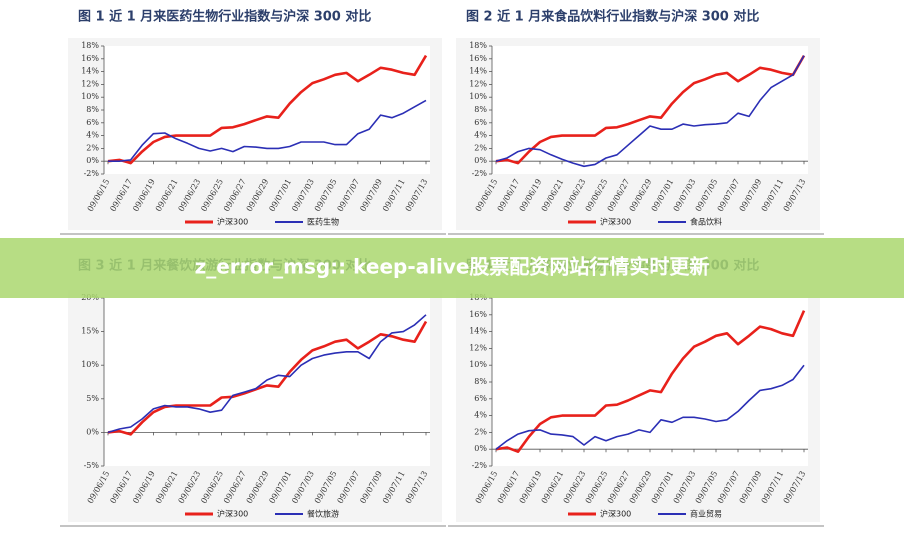  I want to click on overlay: z_error_msg:: keep-alive股票配资网站行情实时更新, so click(452, 268).